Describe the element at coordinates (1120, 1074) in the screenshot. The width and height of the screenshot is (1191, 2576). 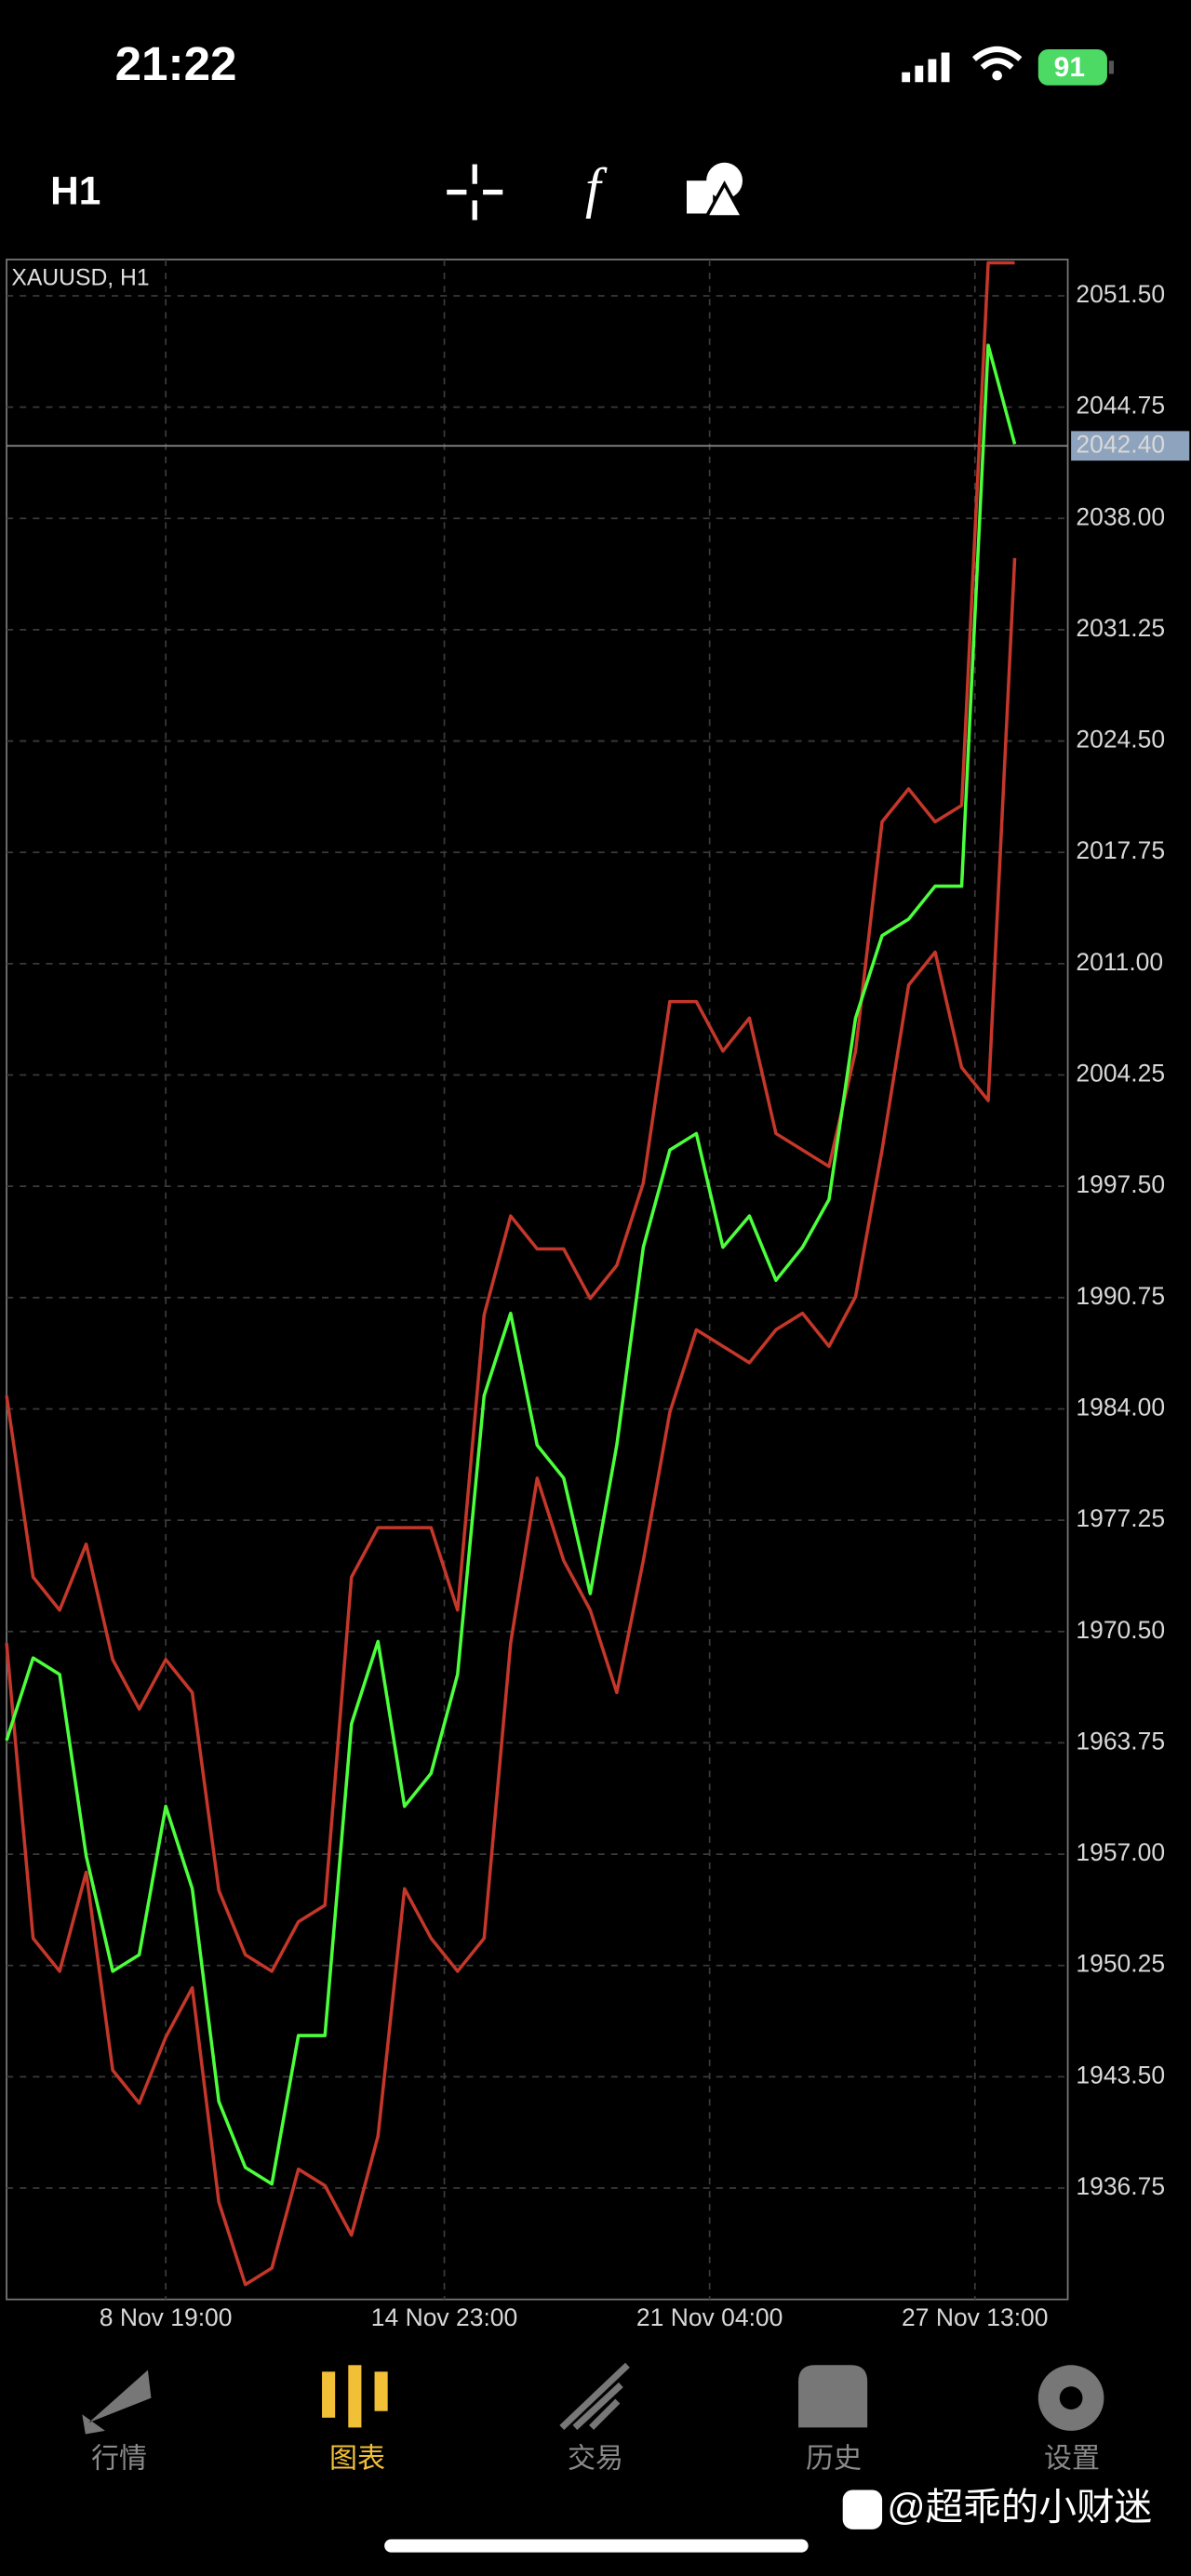
I see `y-tick-label: 2004.25` at that location.